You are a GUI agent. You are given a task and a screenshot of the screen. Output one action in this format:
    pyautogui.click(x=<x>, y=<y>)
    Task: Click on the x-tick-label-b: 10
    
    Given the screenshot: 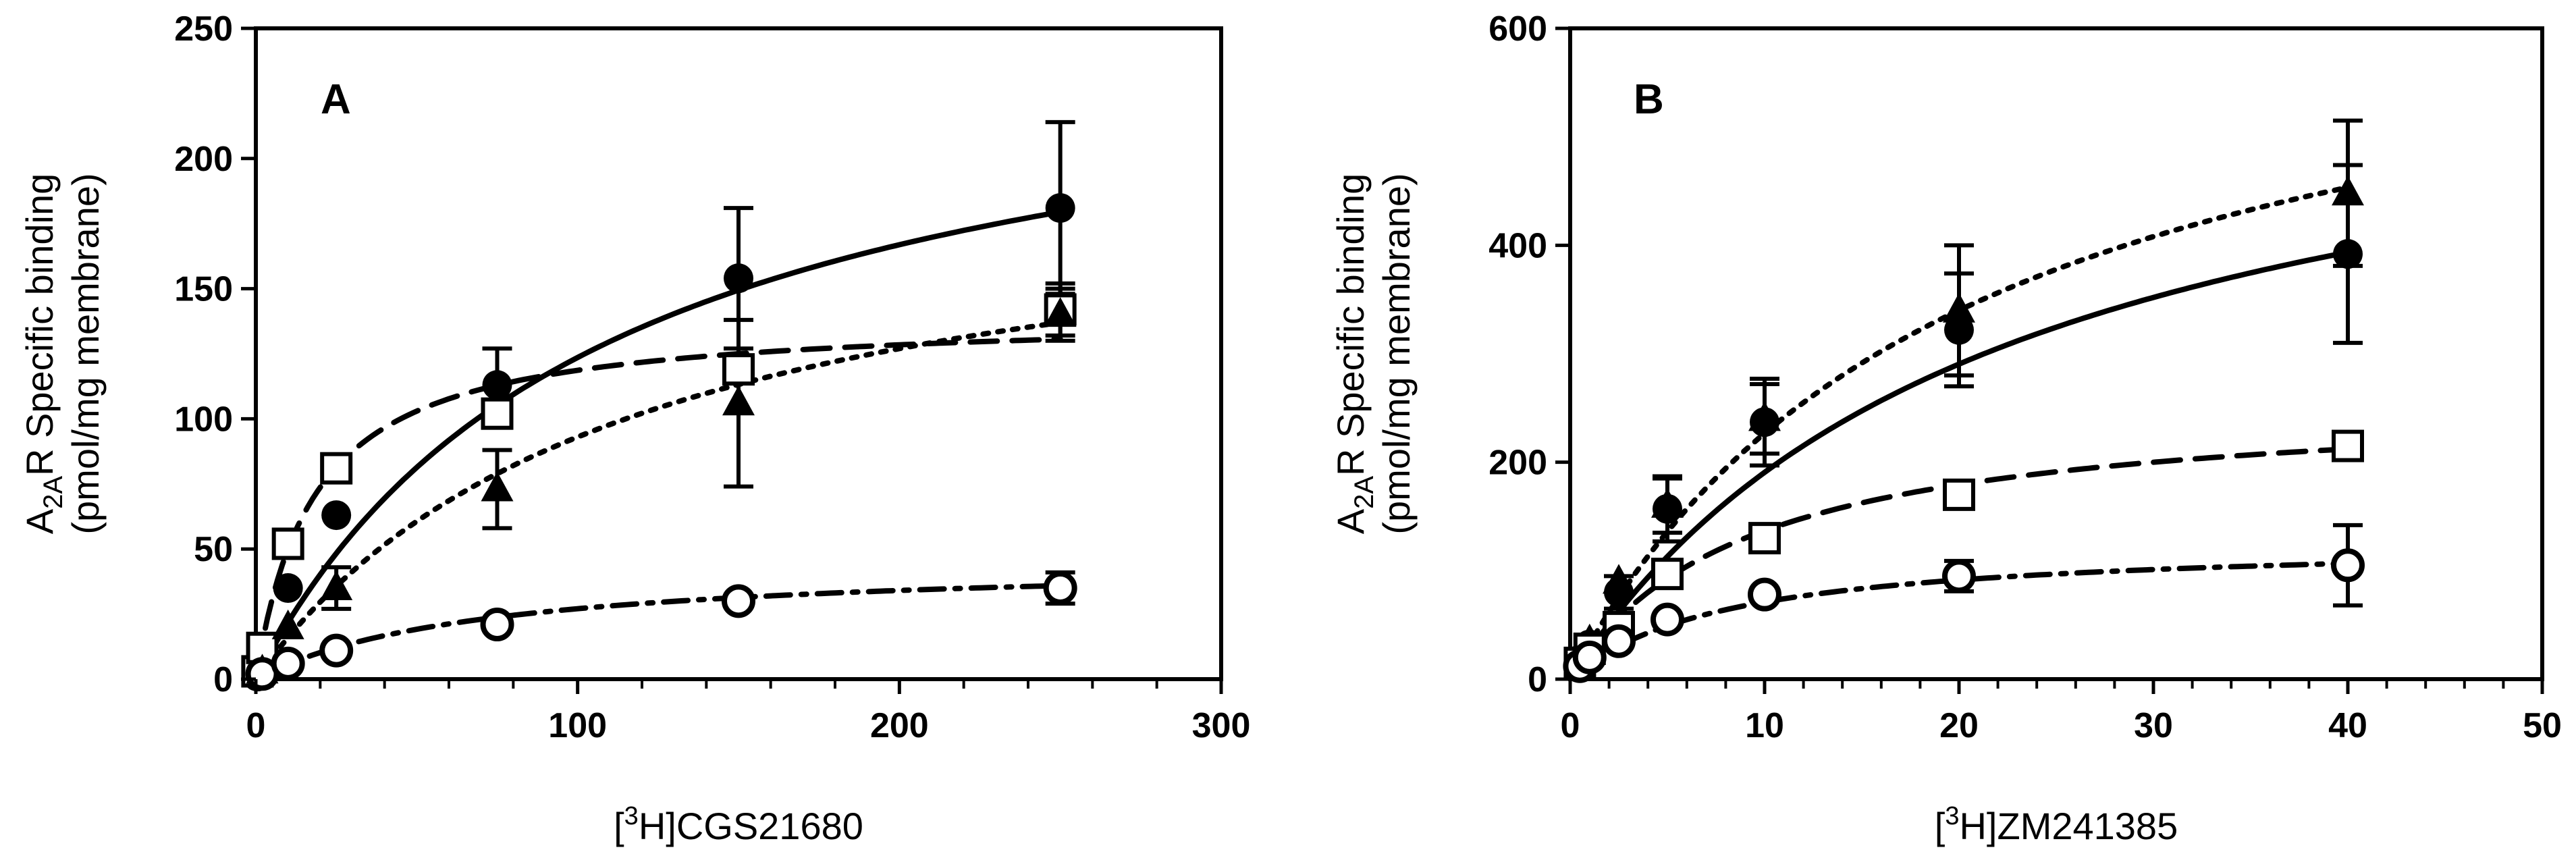 What is the action you would take?
    pyautogui.click(x=1764, y=725)
    